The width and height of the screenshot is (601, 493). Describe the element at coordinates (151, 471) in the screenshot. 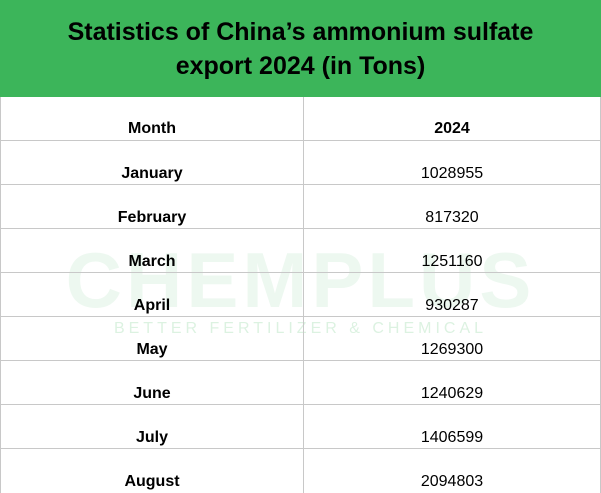

I see `month-cell: August` at that location.